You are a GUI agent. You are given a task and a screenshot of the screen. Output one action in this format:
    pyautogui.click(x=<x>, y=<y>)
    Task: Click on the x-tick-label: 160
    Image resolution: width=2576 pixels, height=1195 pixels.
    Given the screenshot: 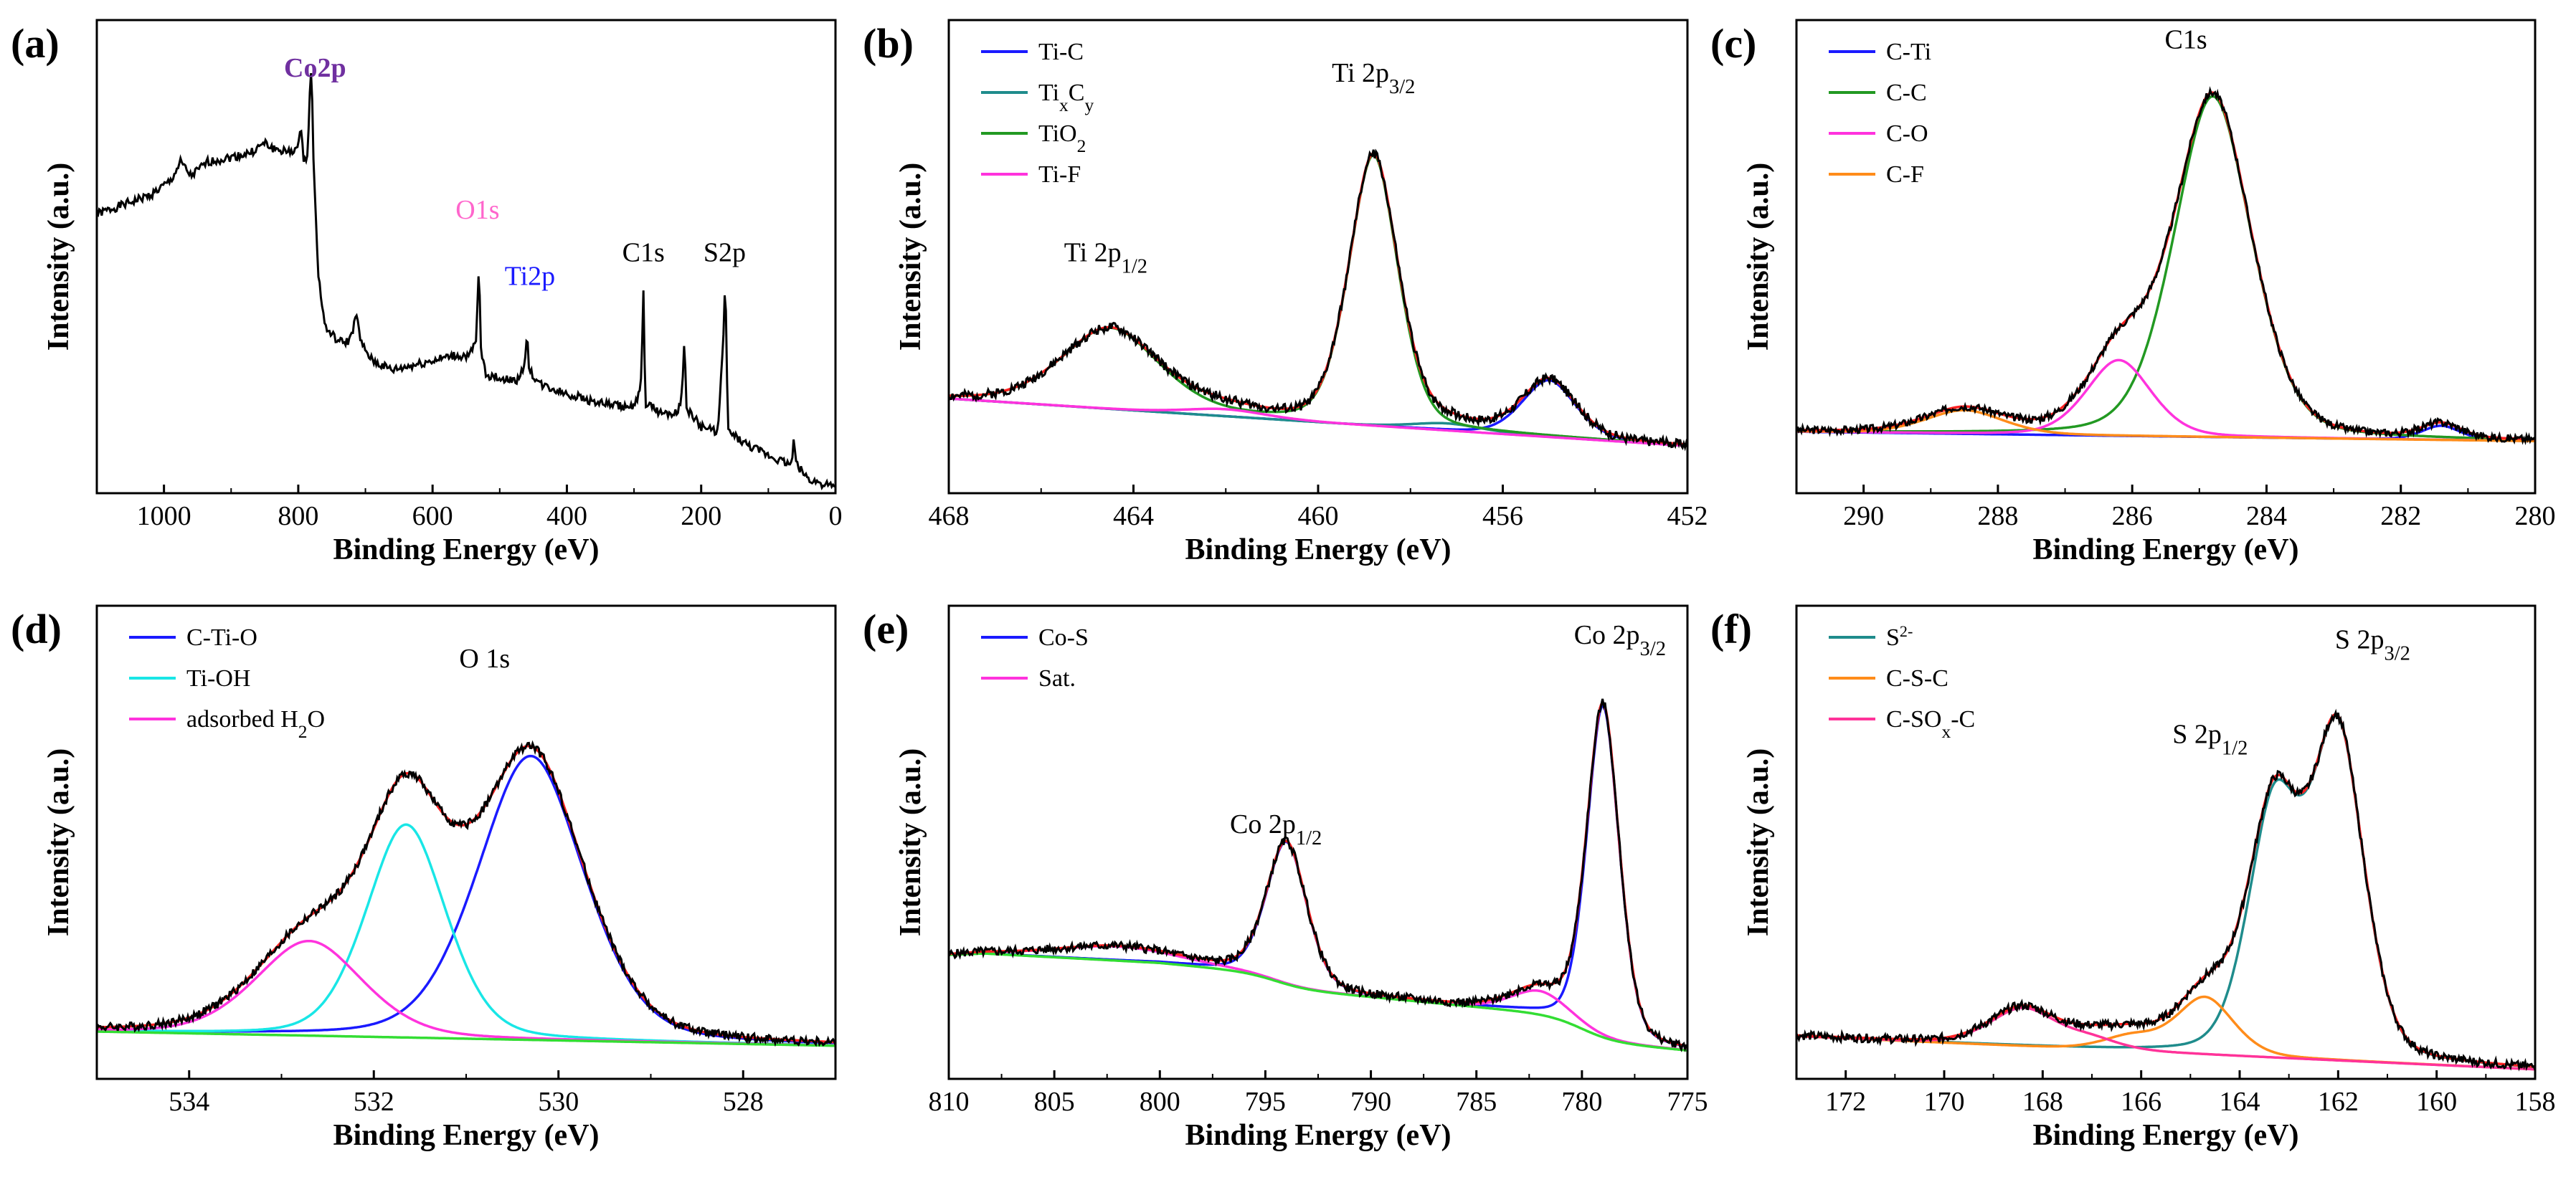 What is the action you would take?
    pyautogui.click(x=2436, y=1102)
    